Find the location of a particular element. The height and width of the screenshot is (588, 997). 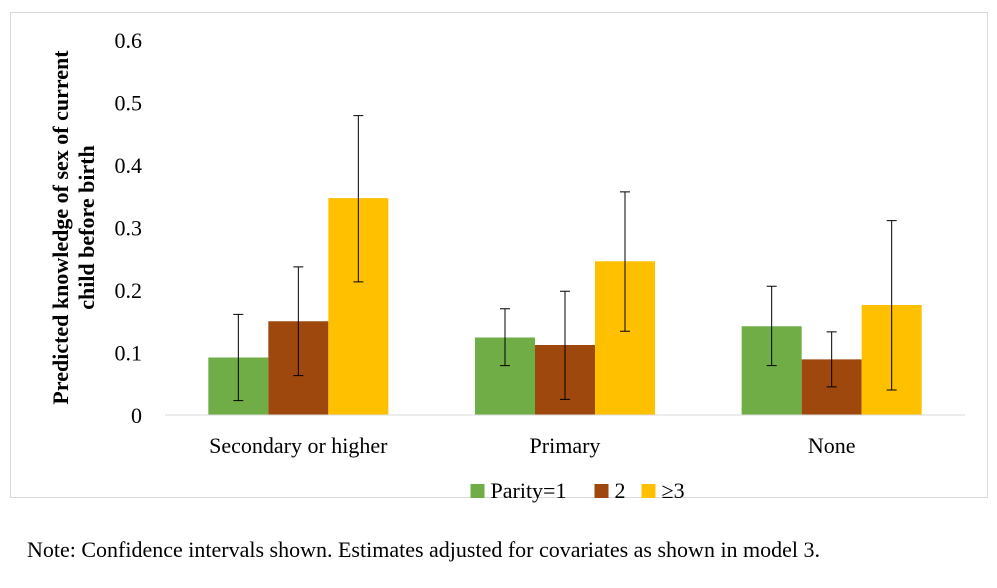

y-tick-label: 0.1 is located at coordinates (129, 353).